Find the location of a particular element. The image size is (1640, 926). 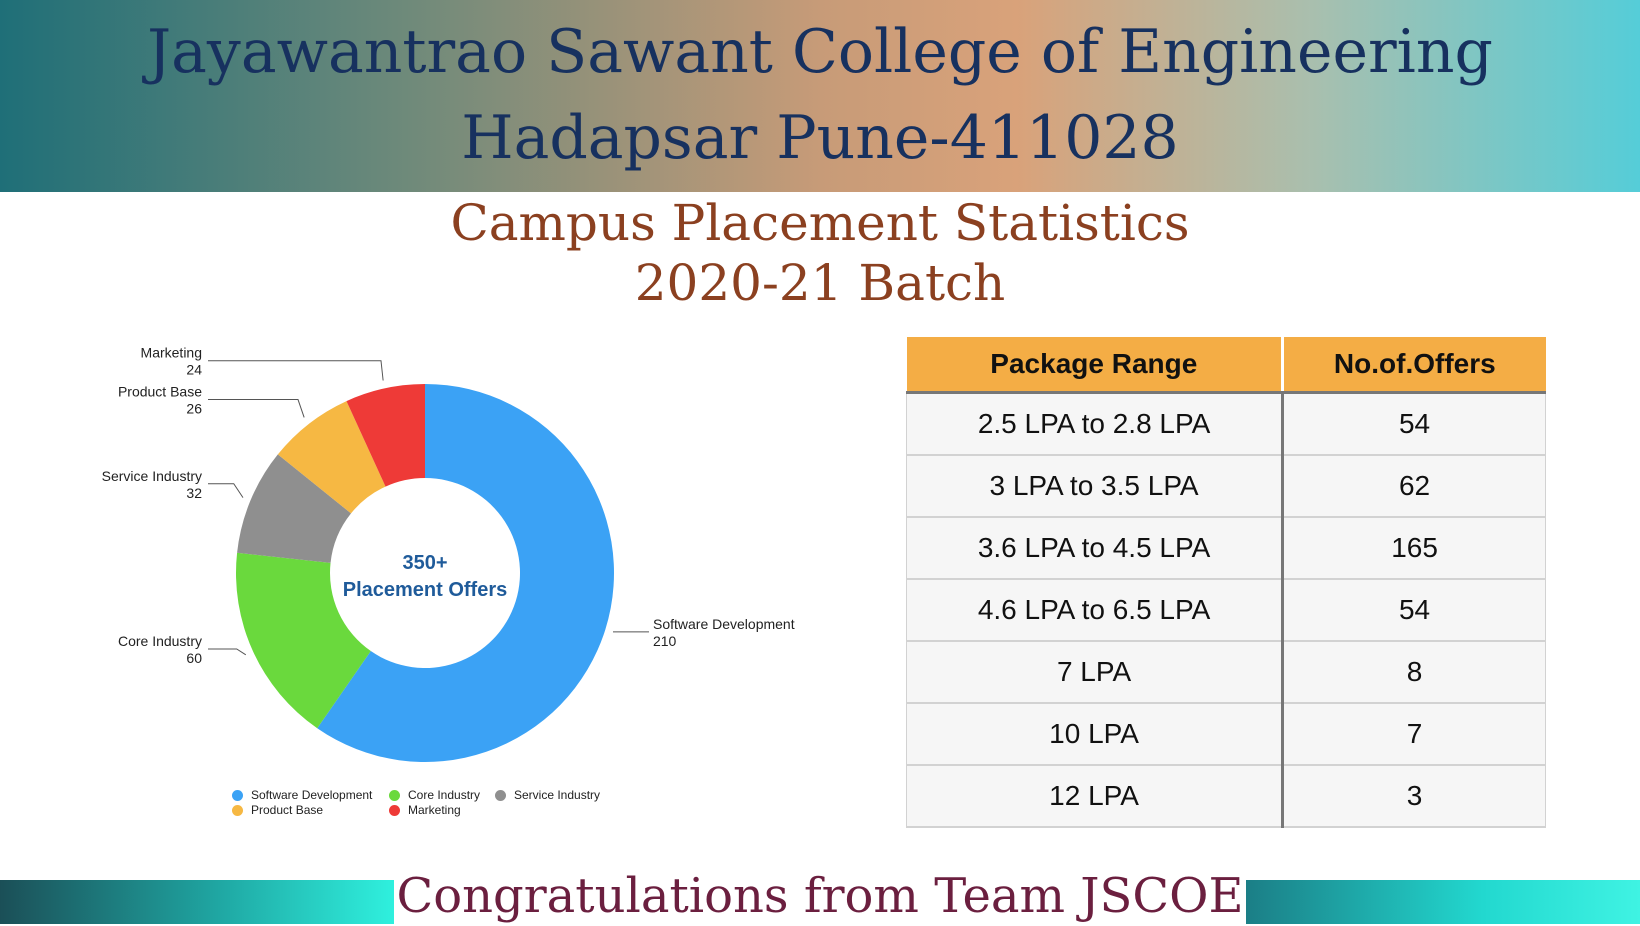

slice-value-label: 32 is located at coordinates (194, 493).